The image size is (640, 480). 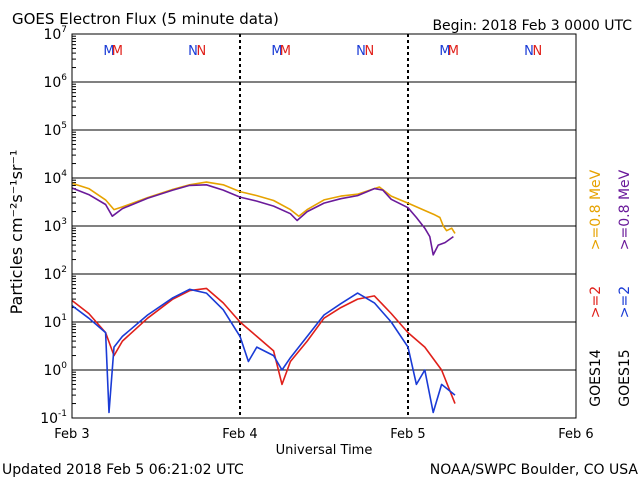 What do you see at coordinates (55, 322) in the screenshot?
I see `y-tick-label: 10¹` at bounding box center [55, 322].